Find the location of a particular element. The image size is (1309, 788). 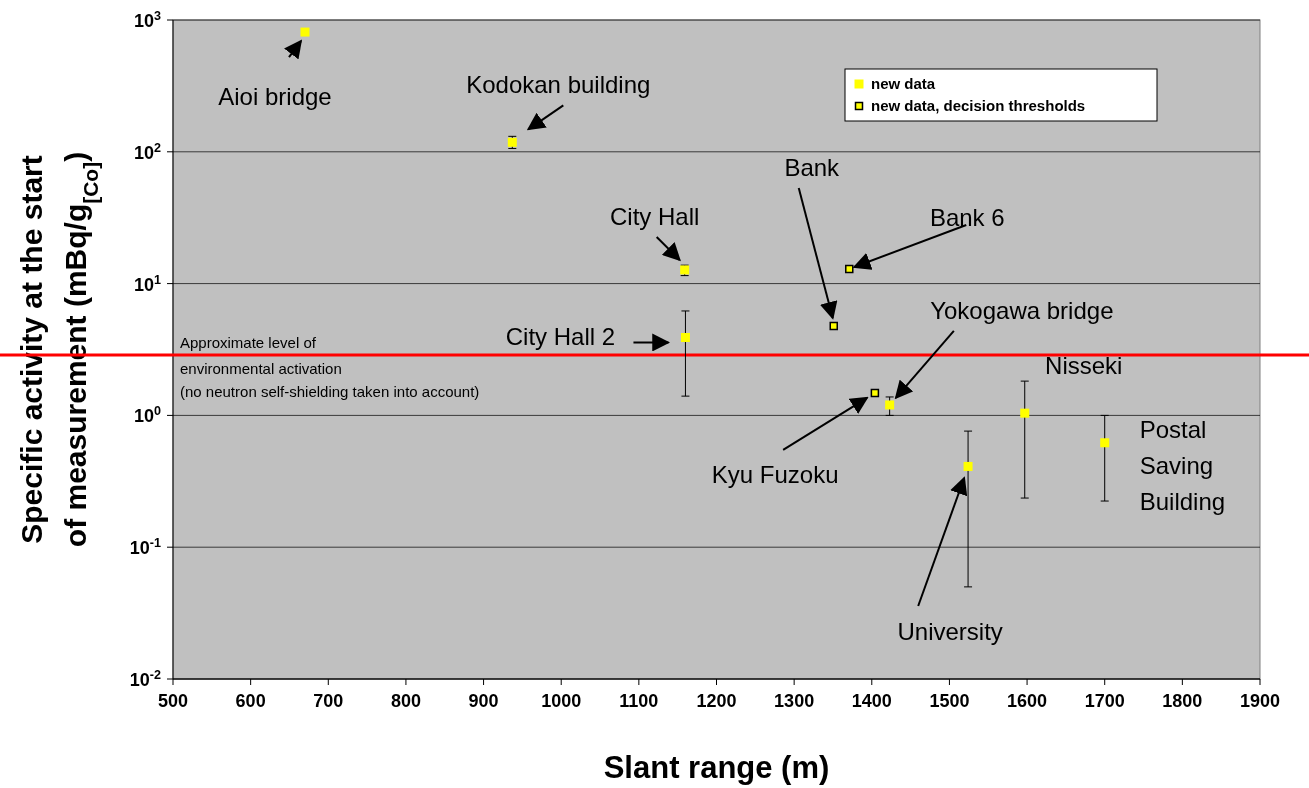

x-tick-label: 1900 is located at coordinates (1260, 701).